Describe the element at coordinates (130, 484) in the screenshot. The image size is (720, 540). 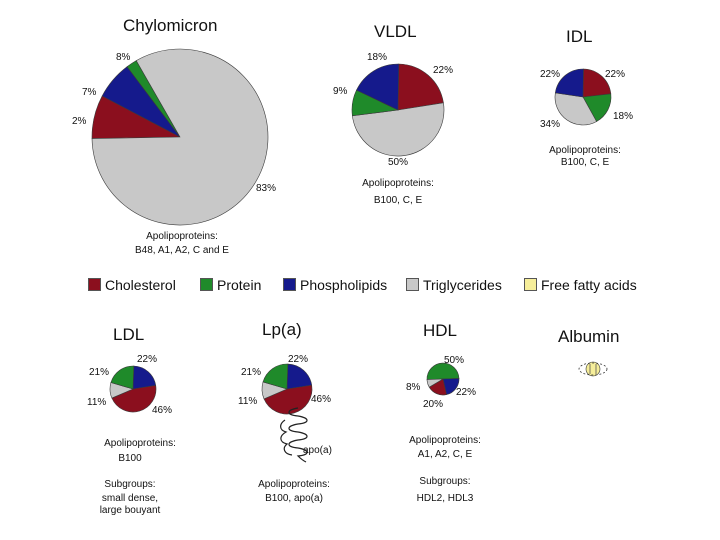
I see `subgroups-label-ldl: Subgroups:` at that location.